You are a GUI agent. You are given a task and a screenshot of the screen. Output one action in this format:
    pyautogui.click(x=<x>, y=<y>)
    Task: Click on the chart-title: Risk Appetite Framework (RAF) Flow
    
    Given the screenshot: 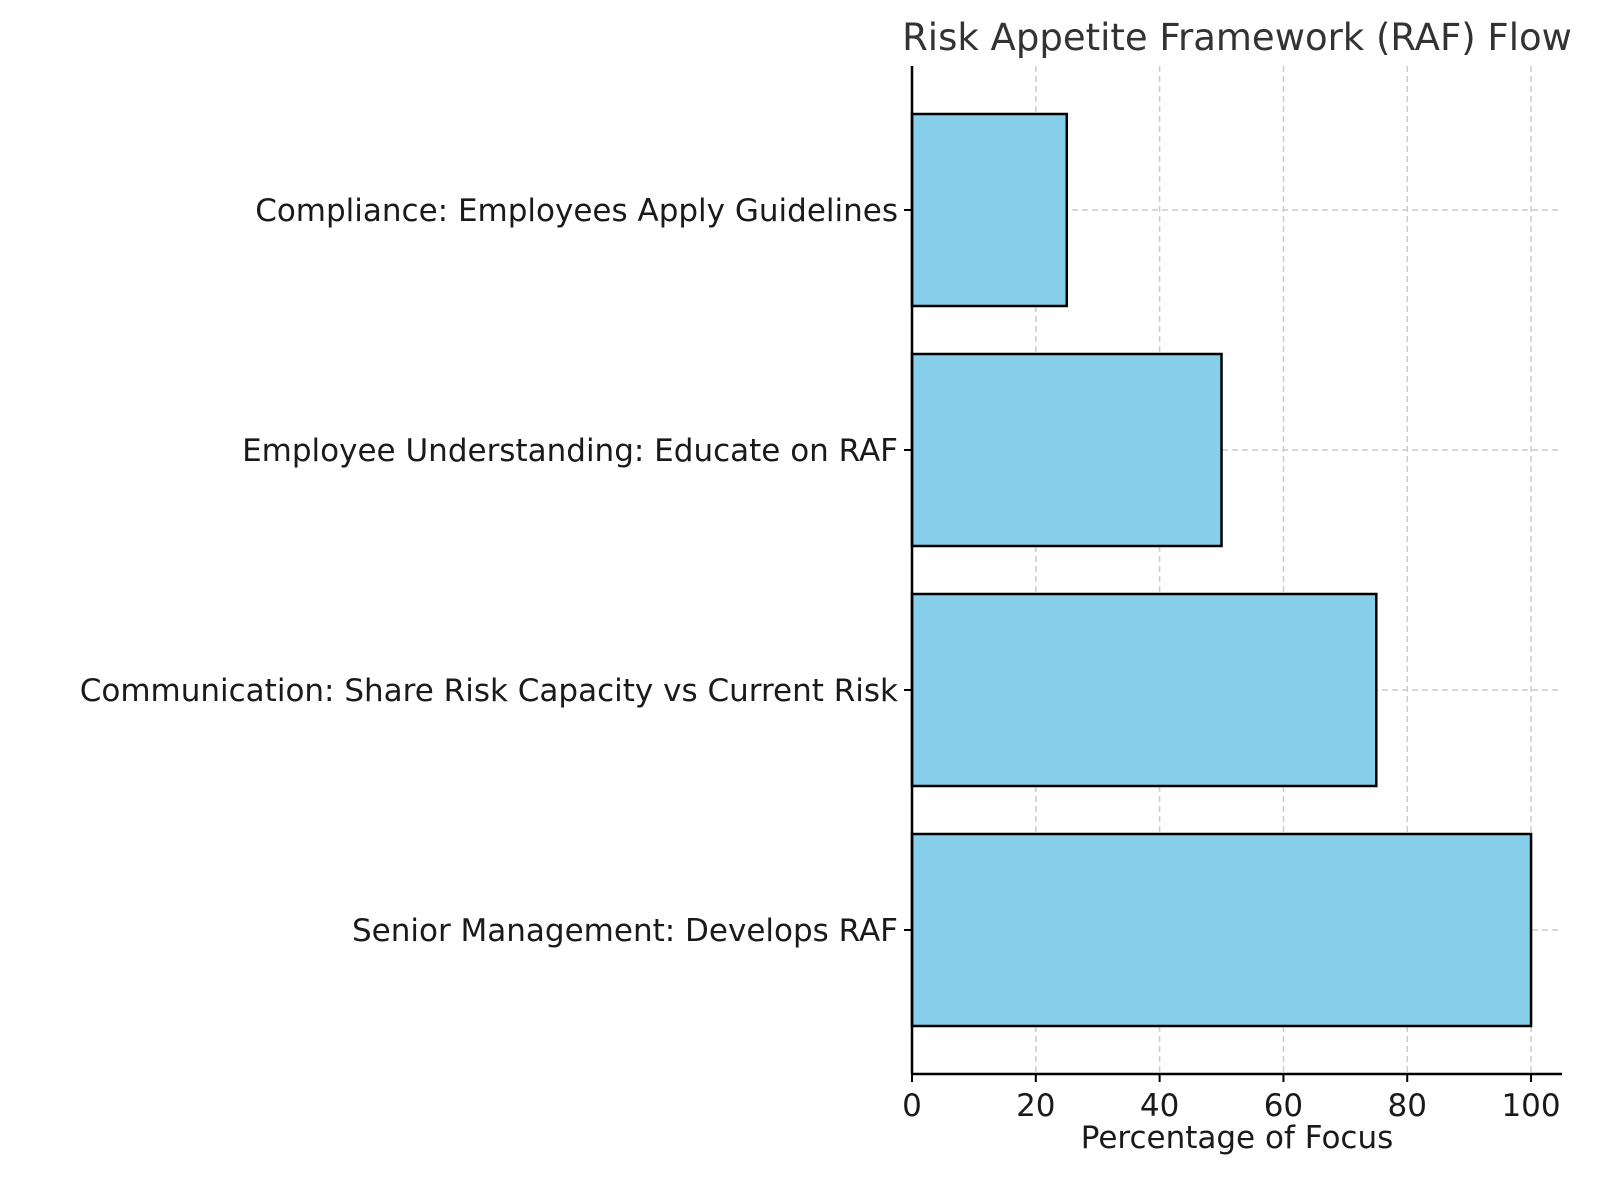 What is the action you would take?
    pyautogui.click(x=1237, y=37)
    